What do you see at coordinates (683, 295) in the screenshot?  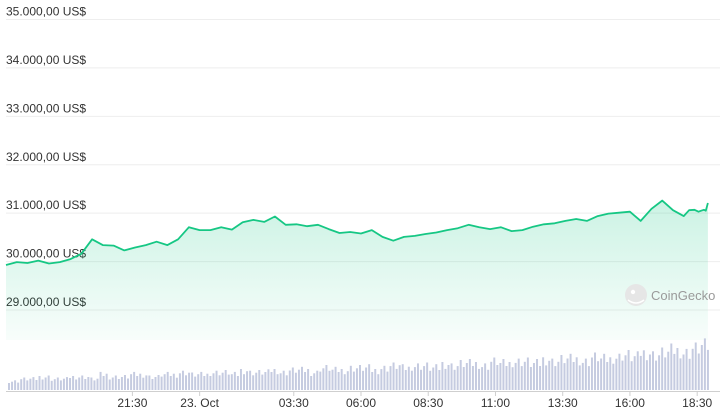 I see `watermark-text: CoinGecko` at bounding box center [683, 295].